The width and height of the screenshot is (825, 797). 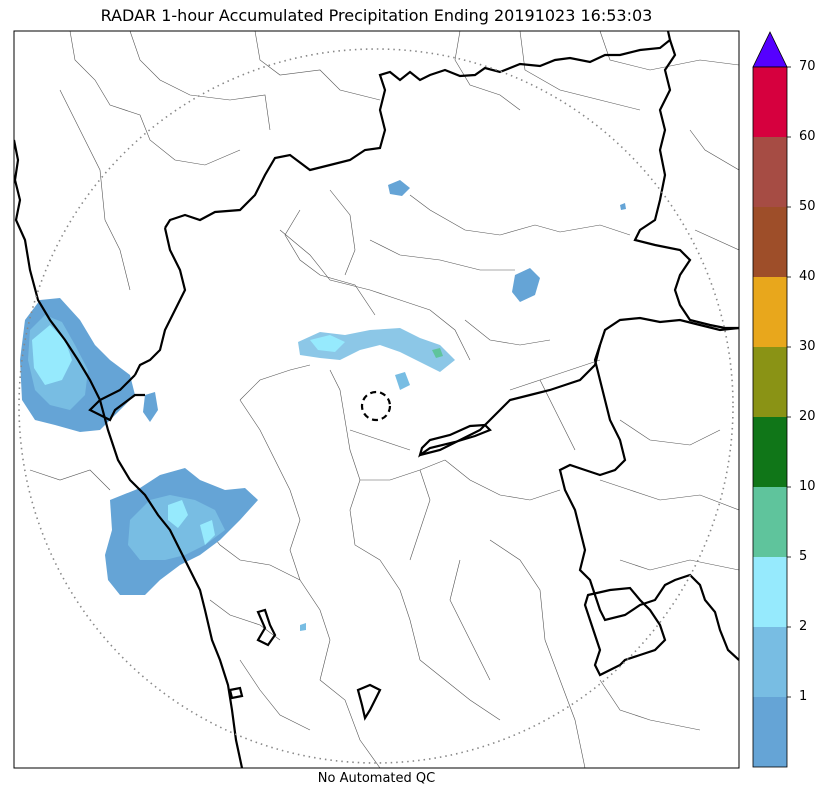 I want to click on colorbar-tick-label: 5, so click(x=803, y=556).